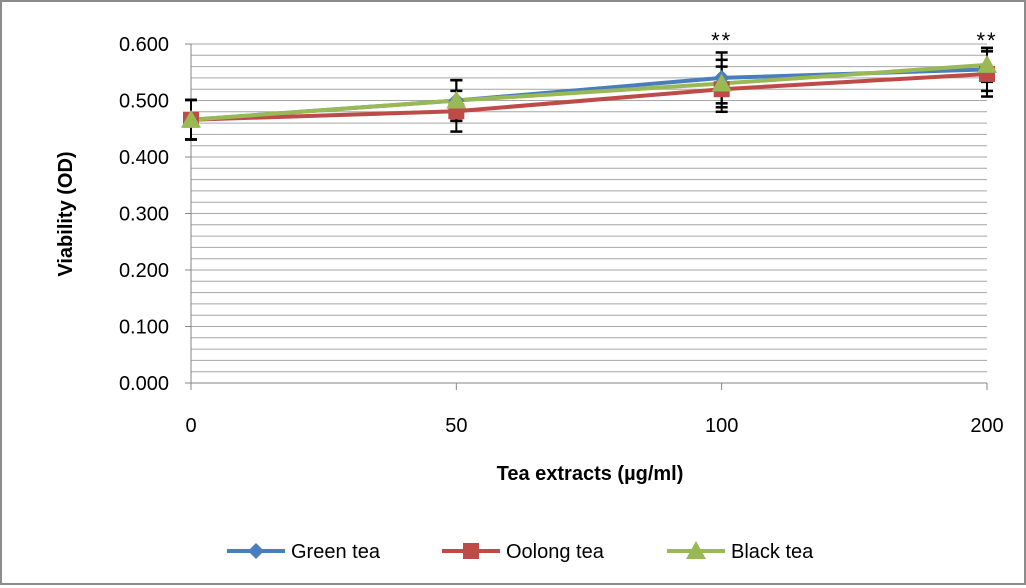 This screenshot has width=1026, height=588. Describe the element at coordinates (456, 426) in the screenshot. I see `x-tick-label: 50` at that location.